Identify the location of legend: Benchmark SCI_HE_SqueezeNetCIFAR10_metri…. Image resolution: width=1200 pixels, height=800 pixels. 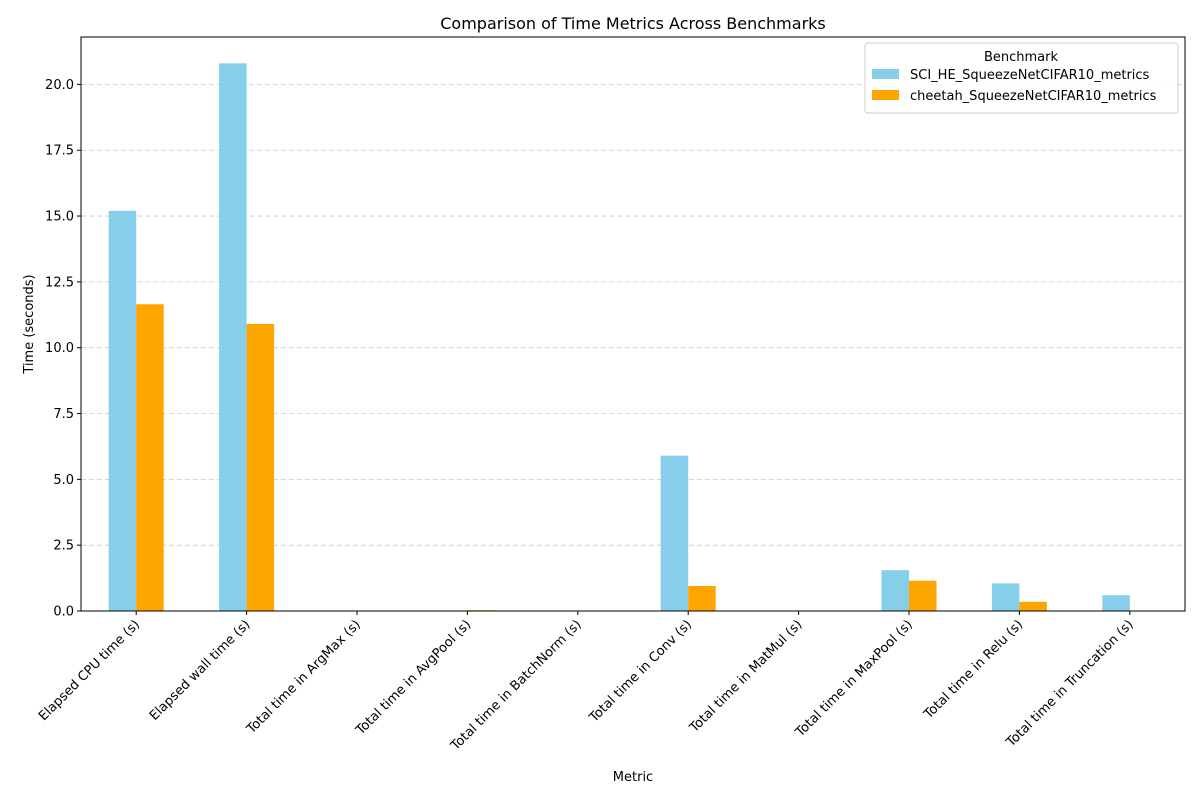
(1021, 78).